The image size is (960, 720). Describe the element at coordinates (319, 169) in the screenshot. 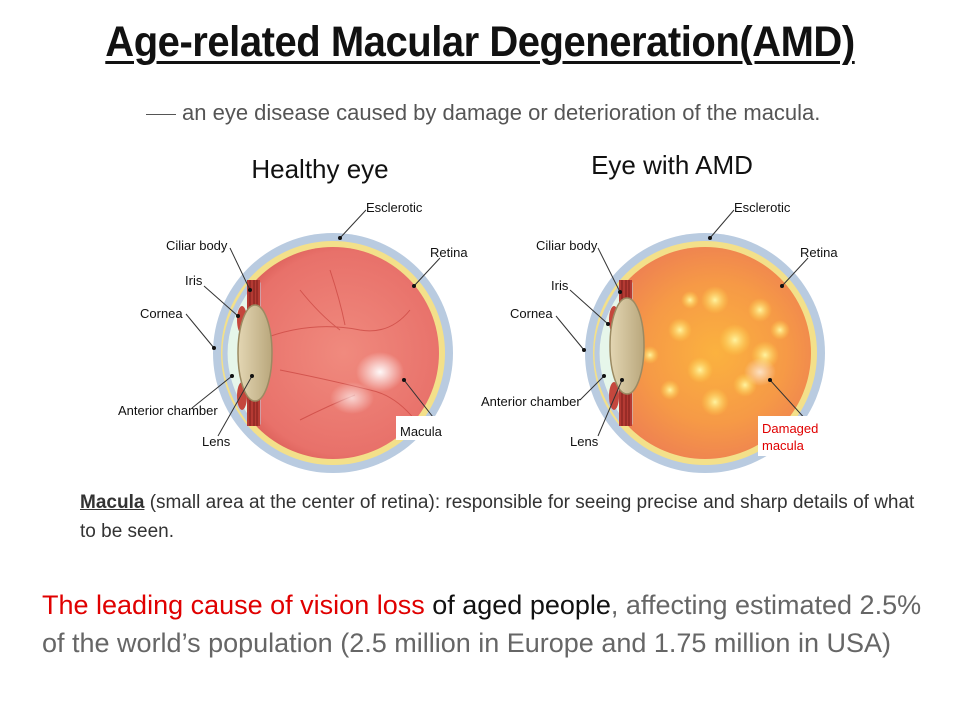

I see `healthy-heading: Healthy eye` at that location.